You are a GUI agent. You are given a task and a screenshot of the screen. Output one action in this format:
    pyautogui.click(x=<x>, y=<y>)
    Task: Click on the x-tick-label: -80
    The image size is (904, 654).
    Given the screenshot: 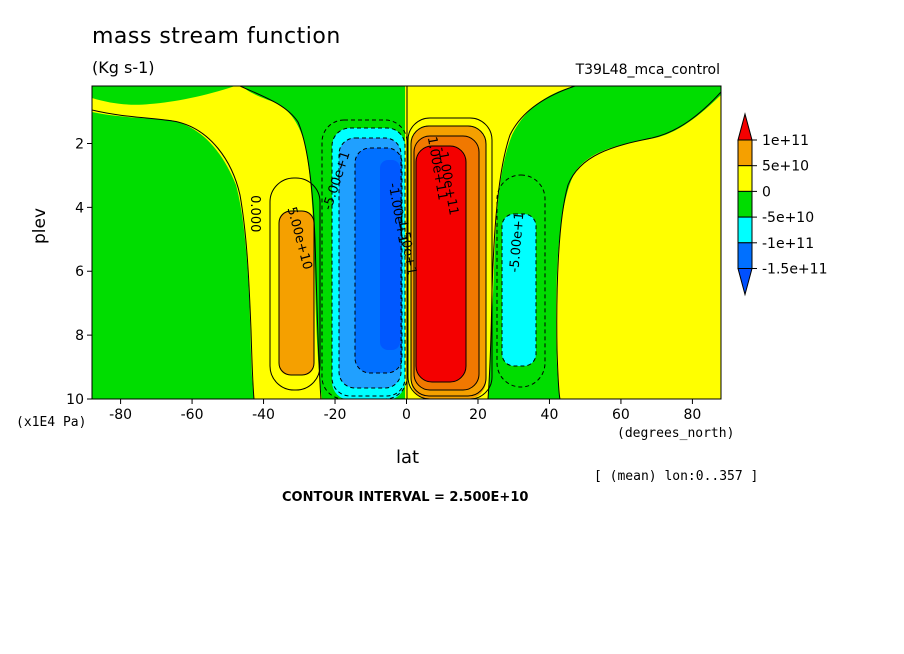 What is the action you would take?
    pyautogui.click(x=120, y=415)
    